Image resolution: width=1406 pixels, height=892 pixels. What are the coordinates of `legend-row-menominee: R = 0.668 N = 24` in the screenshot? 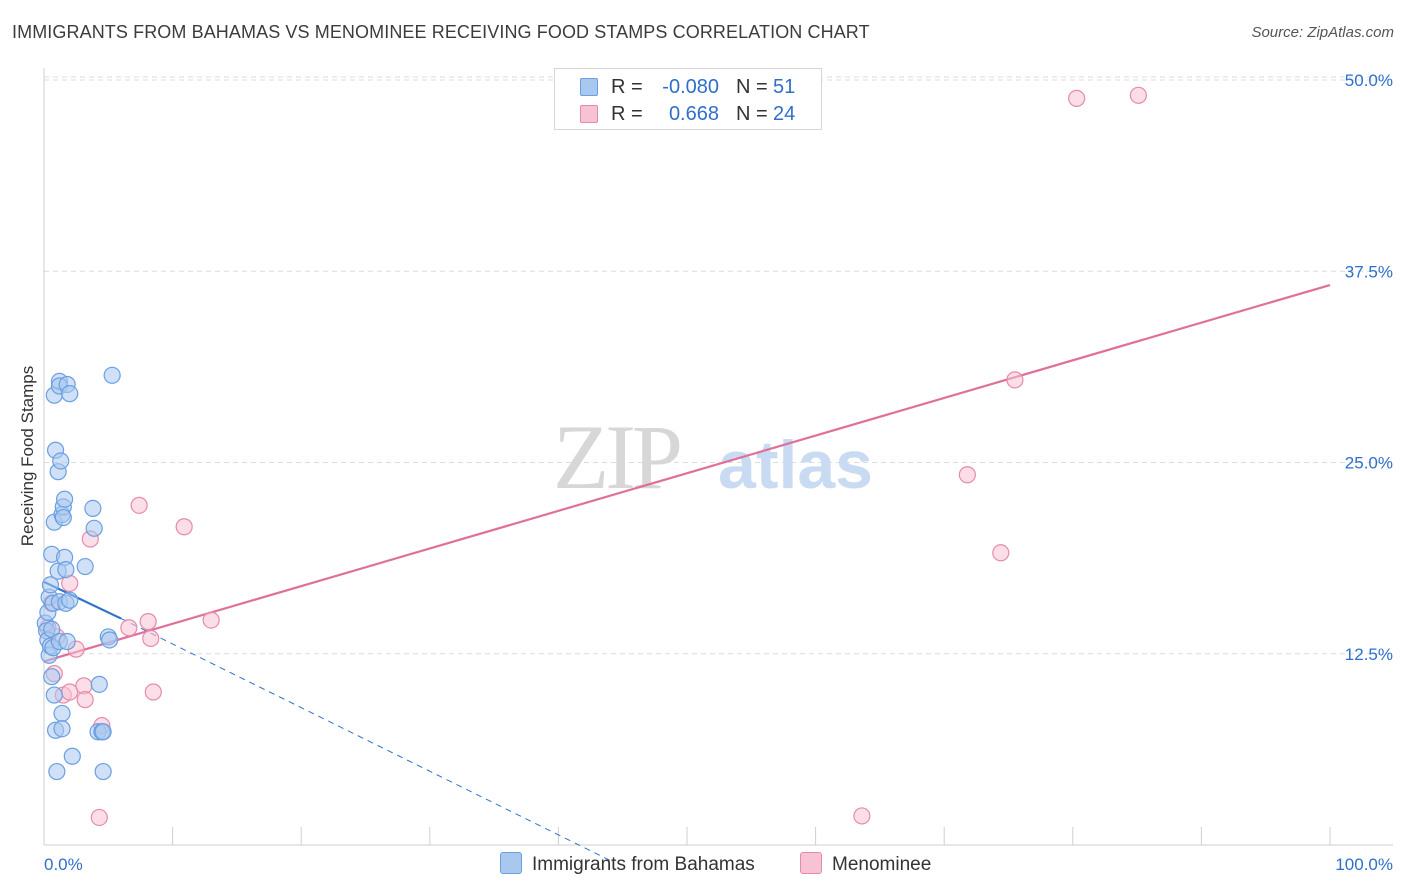 It's located at (689, 114).